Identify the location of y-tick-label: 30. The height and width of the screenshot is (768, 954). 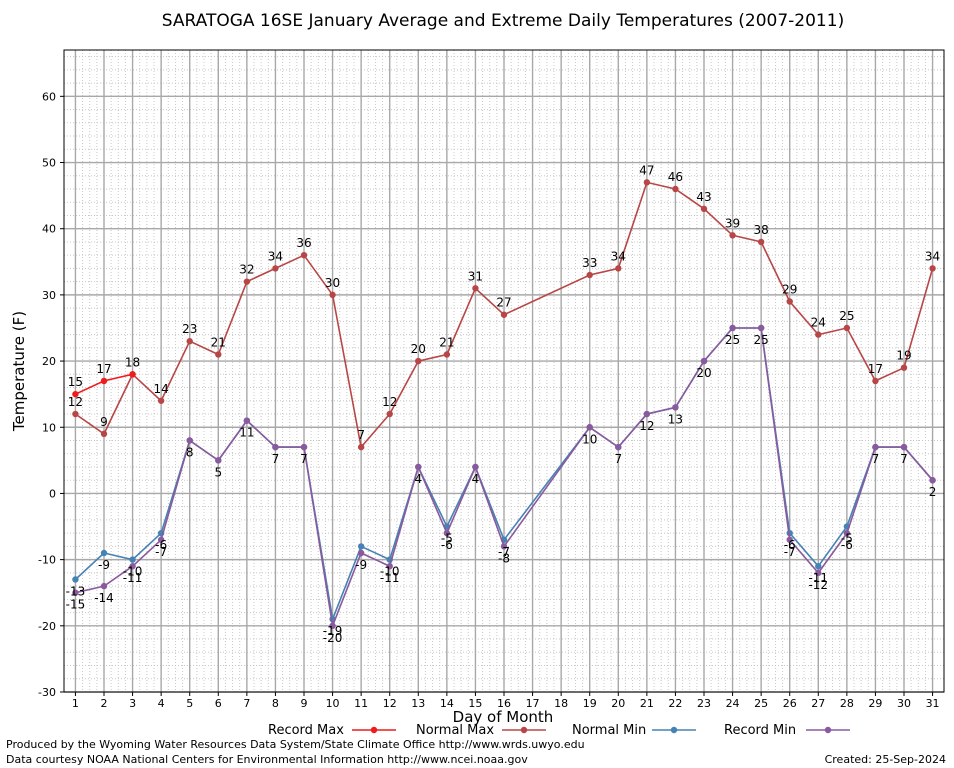
(49, 295).